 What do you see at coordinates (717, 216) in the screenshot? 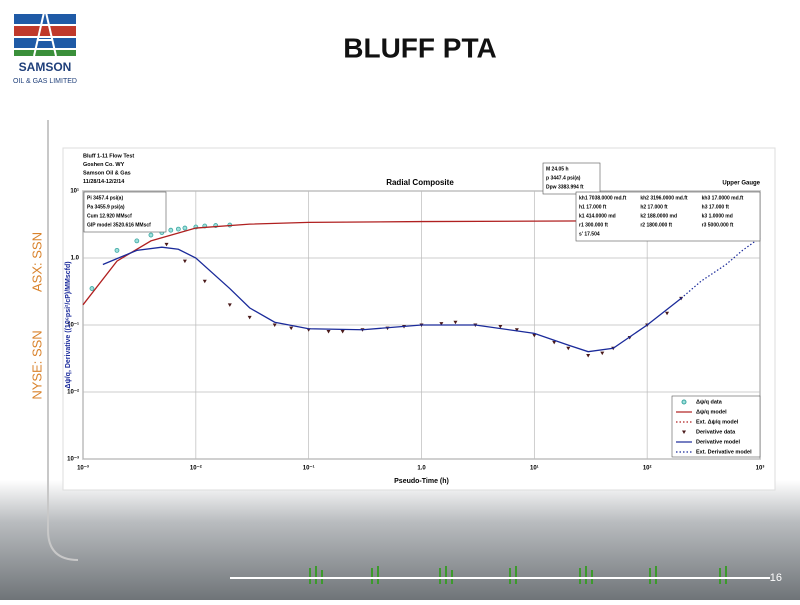
I see `info-item: k3 1.0000 md` at bounding box center [717, 216].